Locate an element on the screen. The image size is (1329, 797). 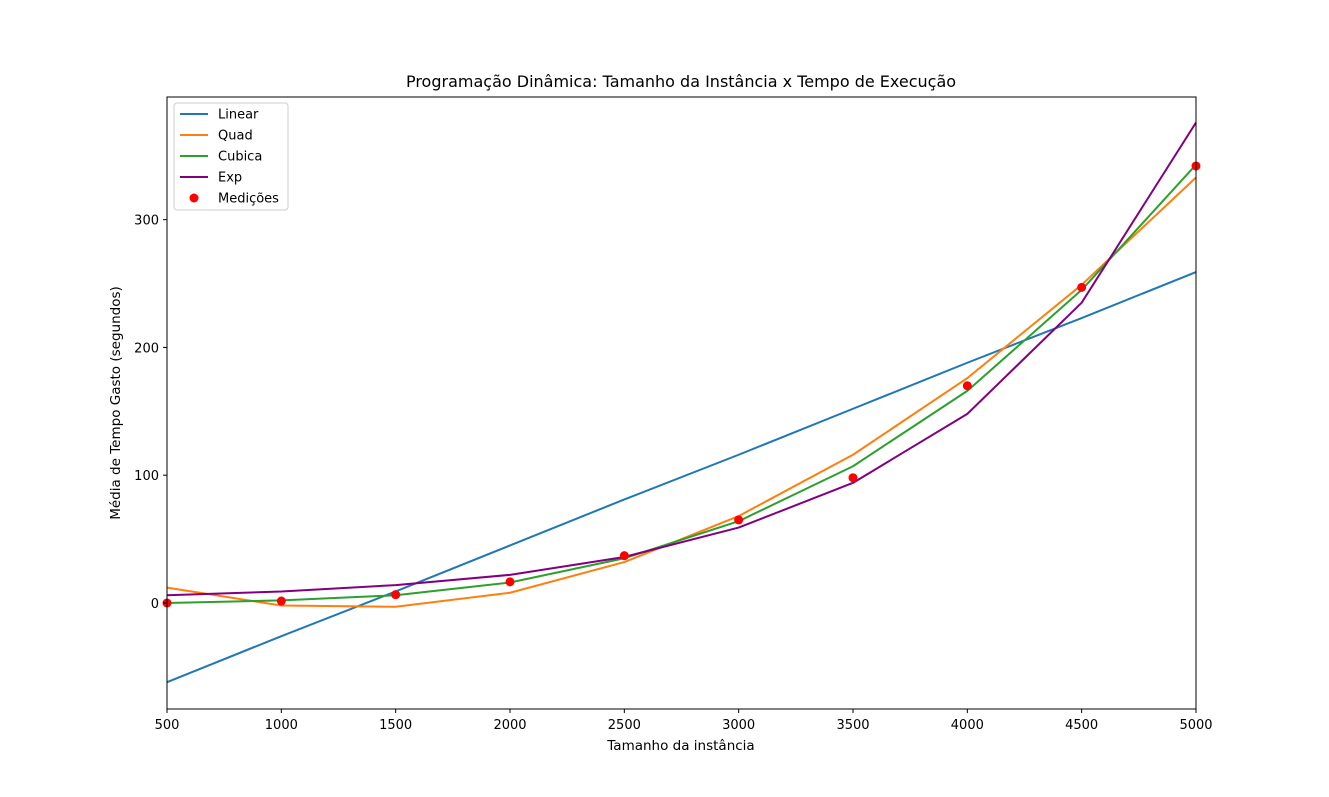
x-tick-label: 500 is located at coordinates (167, 725).